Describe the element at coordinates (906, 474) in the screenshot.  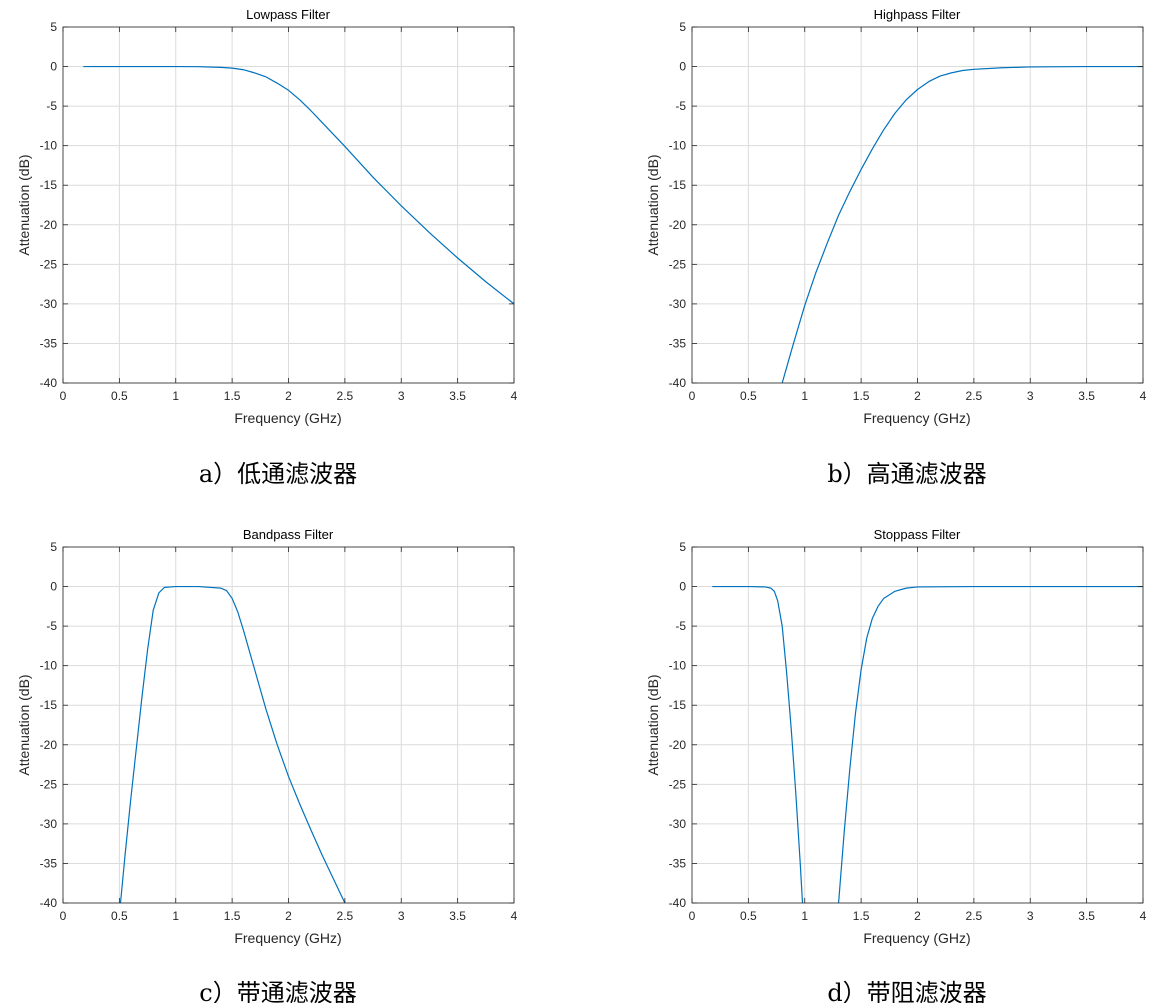
I see `chart-caption: b）高通滤波器` at that location.